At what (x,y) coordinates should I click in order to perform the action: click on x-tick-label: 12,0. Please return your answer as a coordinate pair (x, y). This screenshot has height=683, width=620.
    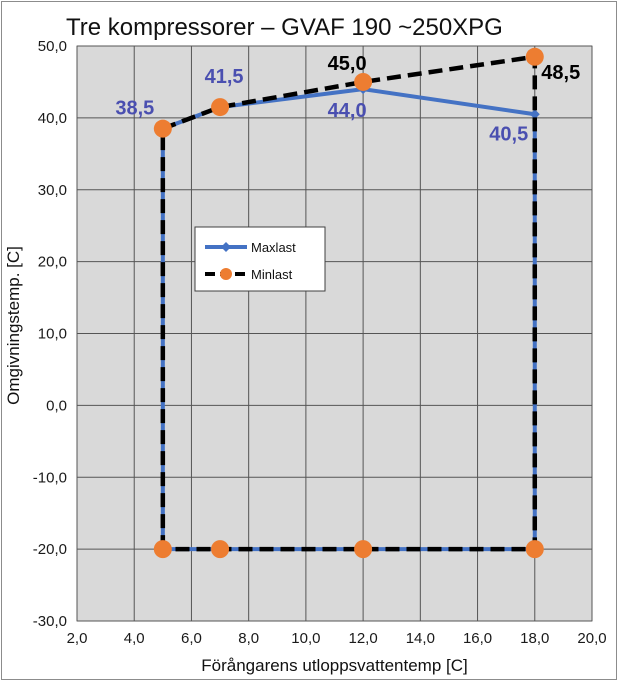
    Looking at the image, I should click on (363, 638).